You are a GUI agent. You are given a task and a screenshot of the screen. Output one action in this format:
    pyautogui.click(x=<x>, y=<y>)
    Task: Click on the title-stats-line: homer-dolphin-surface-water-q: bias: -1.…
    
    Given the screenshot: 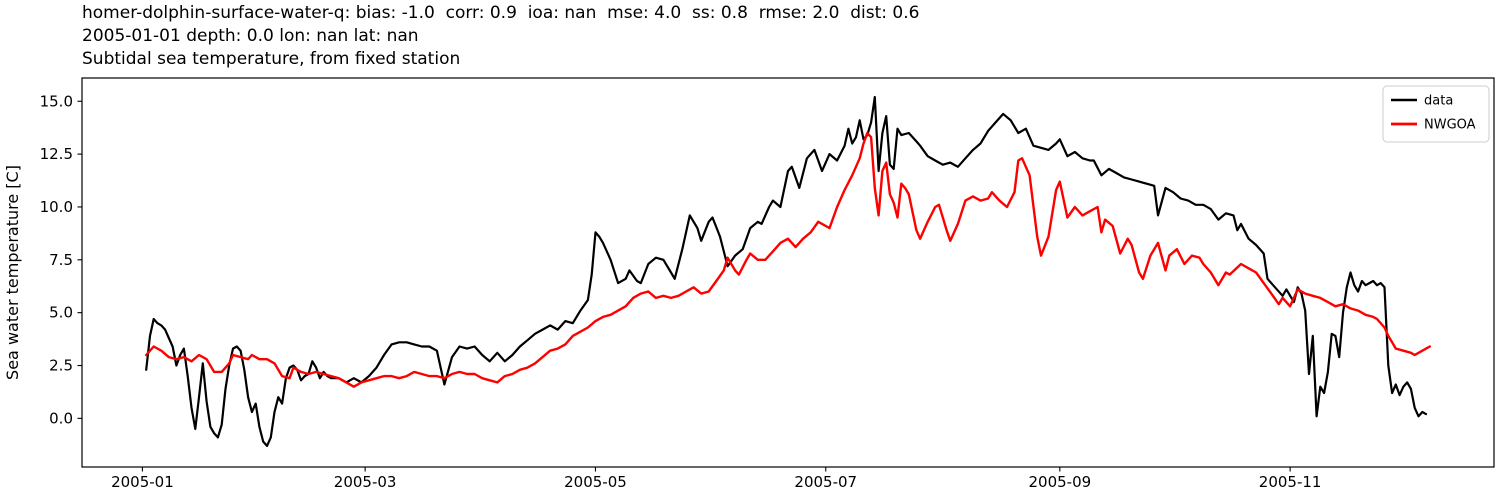 What is the action you would take?
    pyautogui.click(x=501, y=13)
    